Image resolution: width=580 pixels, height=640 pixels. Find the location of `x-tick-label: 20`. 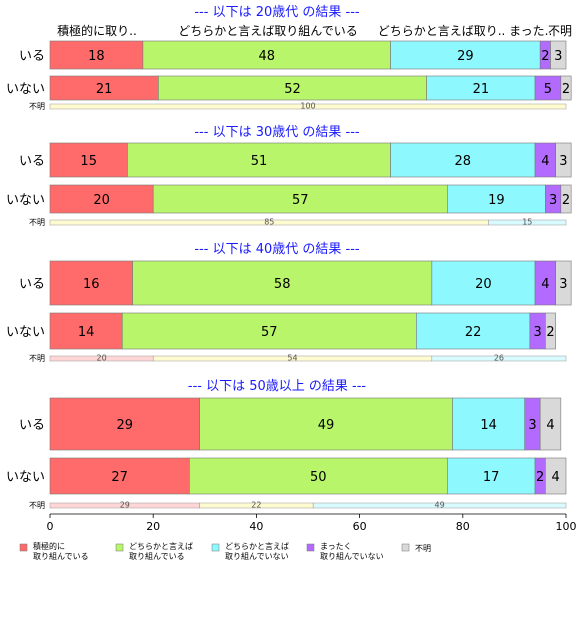

x-tick-label: 20 is located at coordinates (153, 526).